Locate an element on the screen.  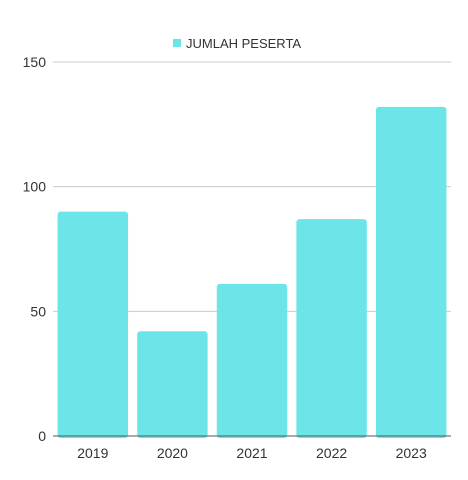
x-tick-label-2022: 2022 is located at coordinates (331, 453).